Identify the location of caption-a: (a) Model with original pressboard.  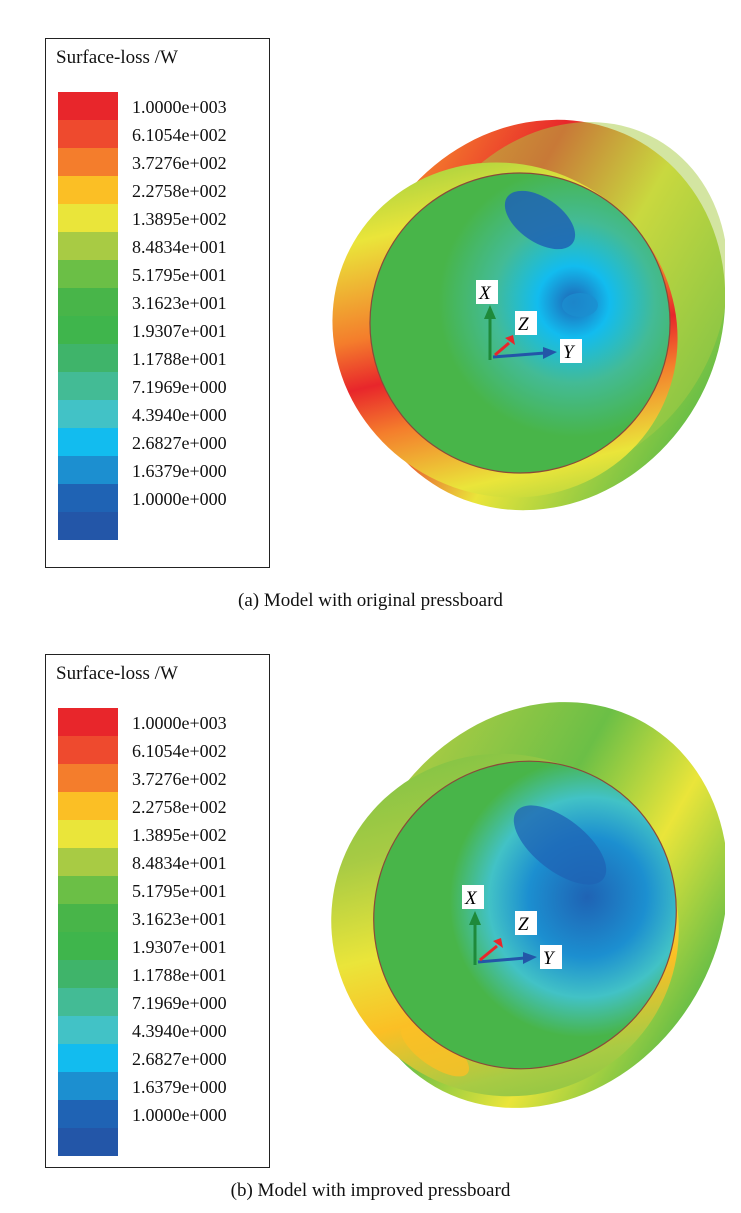
(370, 600).